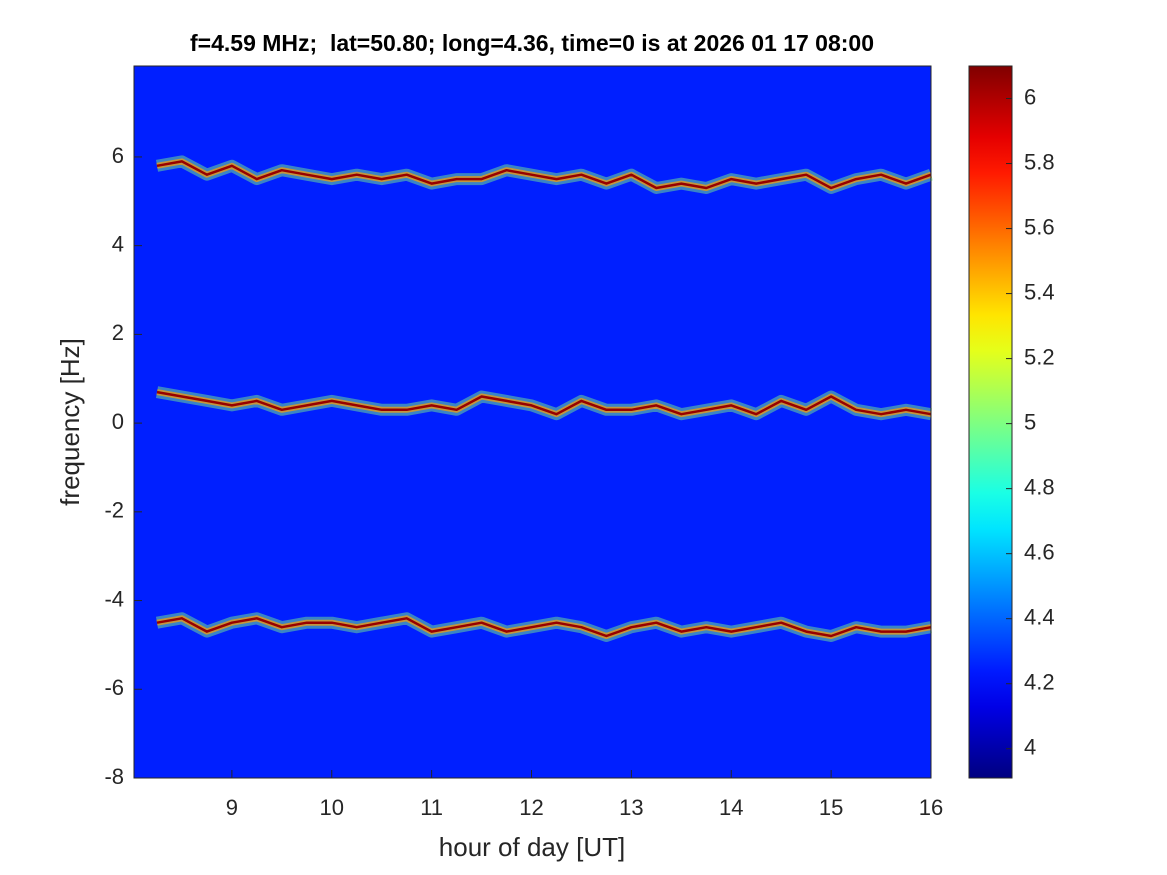  What do you see at coordinates (1039, 617) in the screenshot?
I see `colorbar-tick-label: 4.4` at bounding box center [1039, 617].